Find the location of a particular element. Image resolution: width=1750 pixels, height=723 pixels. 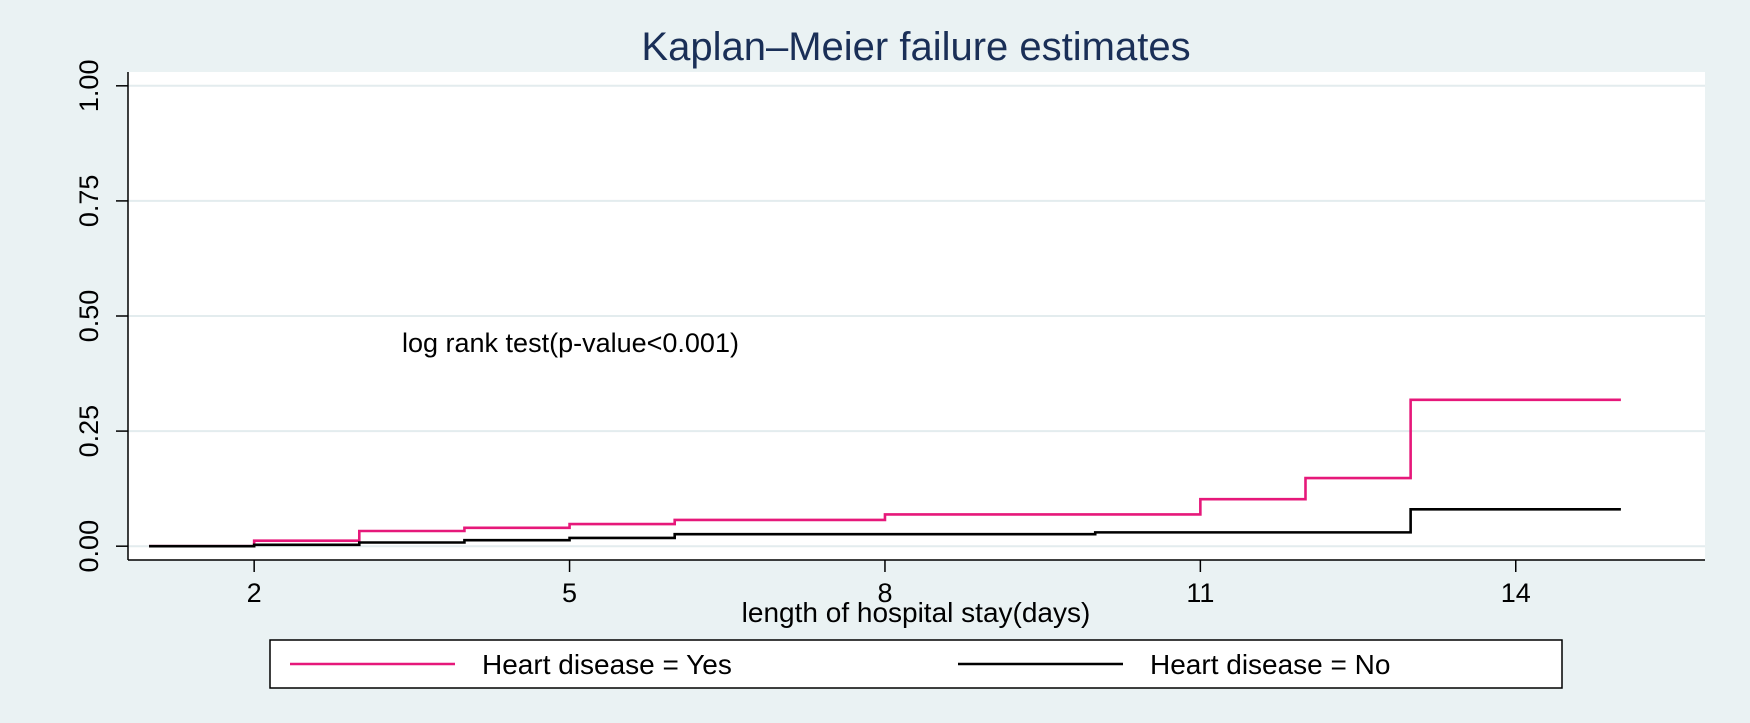

x-tick-label: 5 is located at coordinates (569, 593).